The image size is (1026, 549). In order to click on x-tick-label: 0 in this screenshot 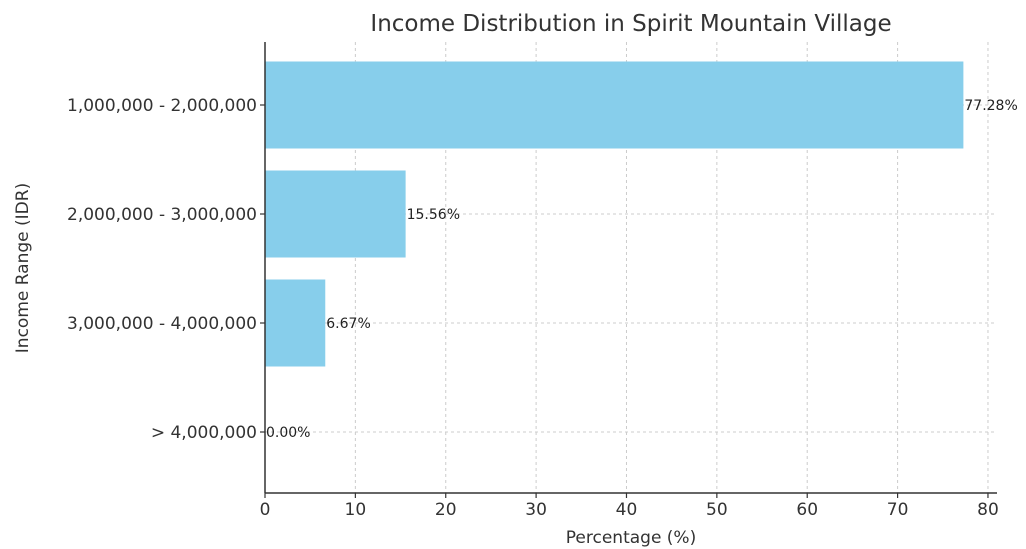, I will do `click(265, 510)`.